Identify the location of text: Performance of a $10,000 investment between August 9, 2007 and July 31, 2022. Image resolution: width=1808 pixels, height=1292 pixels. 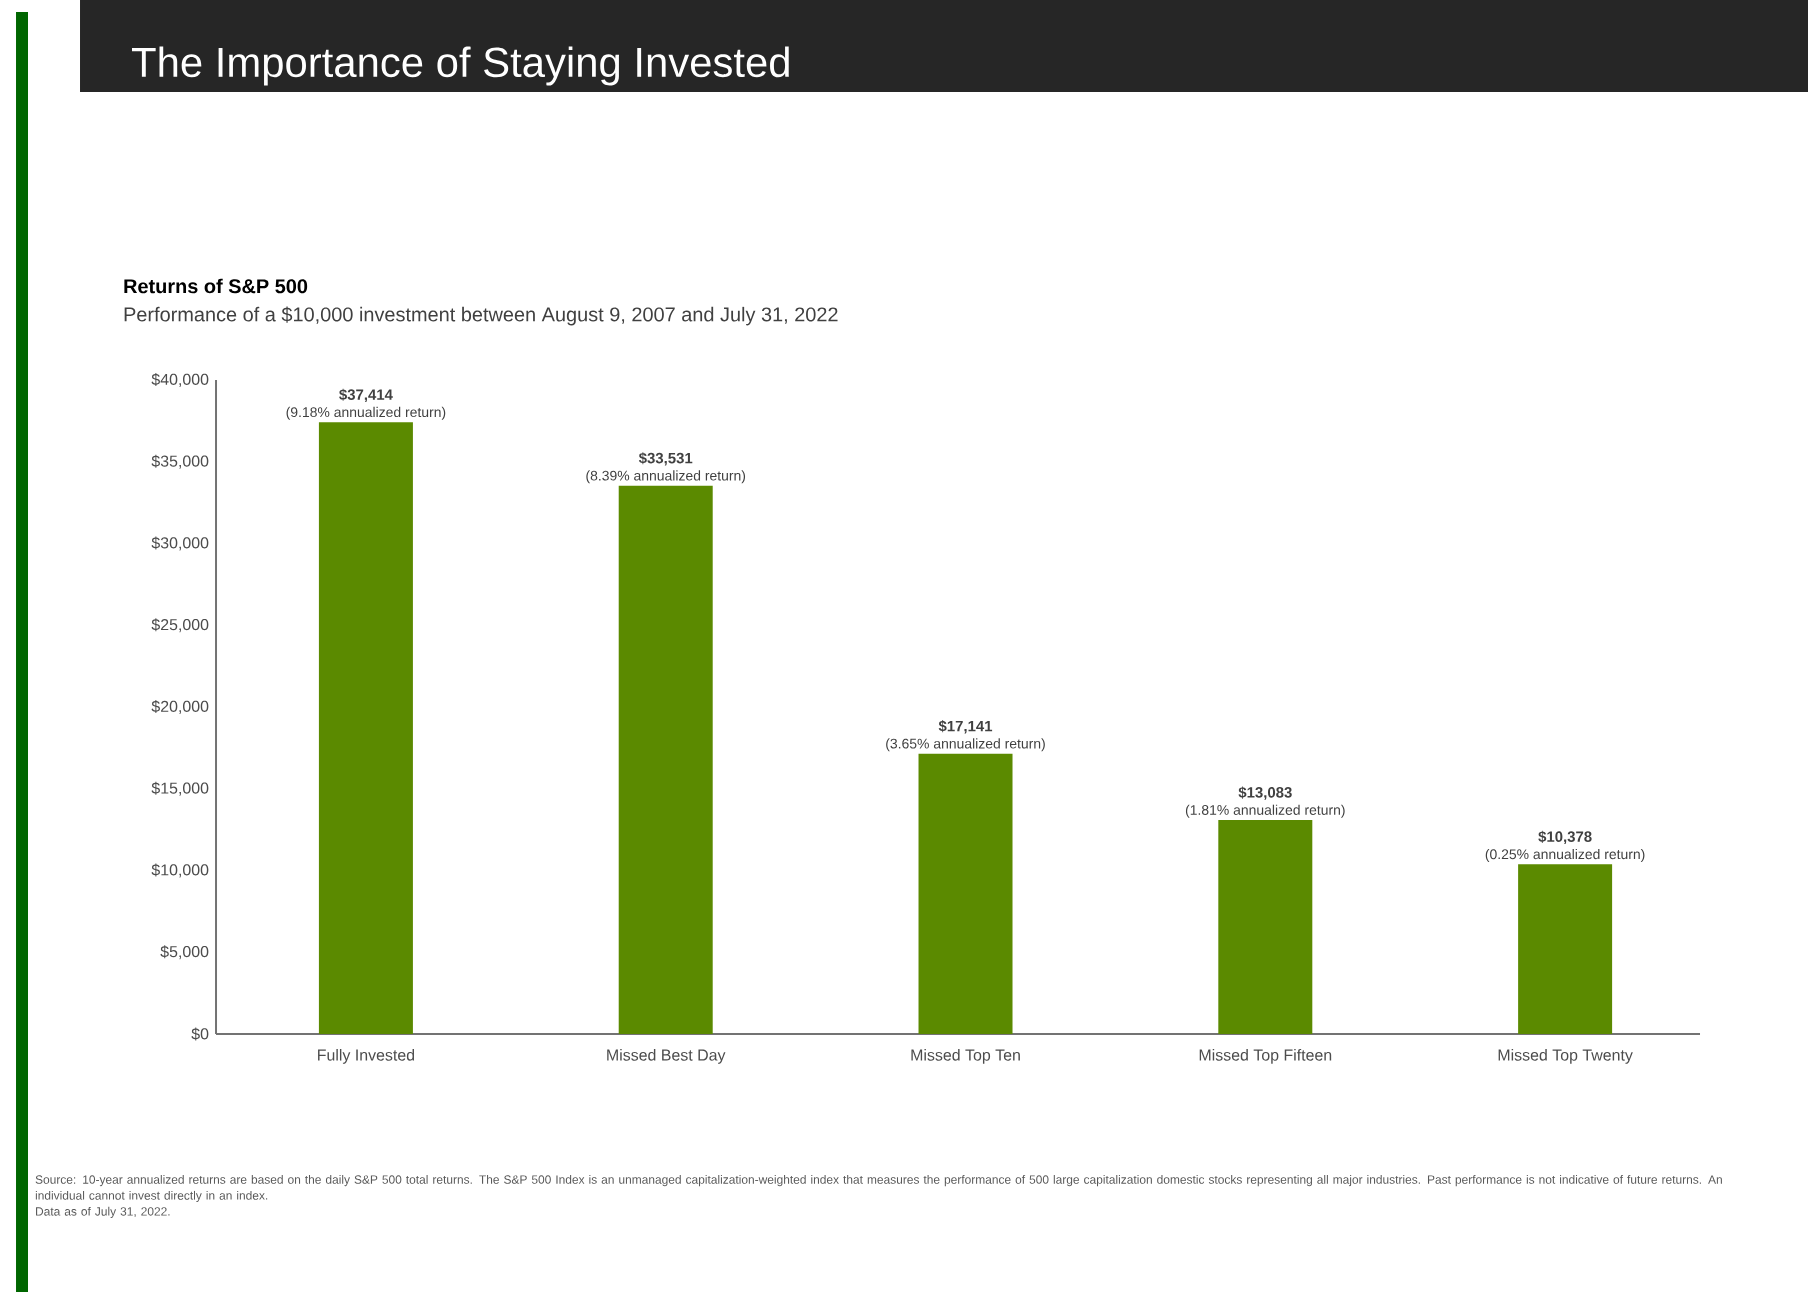
(481, 316).